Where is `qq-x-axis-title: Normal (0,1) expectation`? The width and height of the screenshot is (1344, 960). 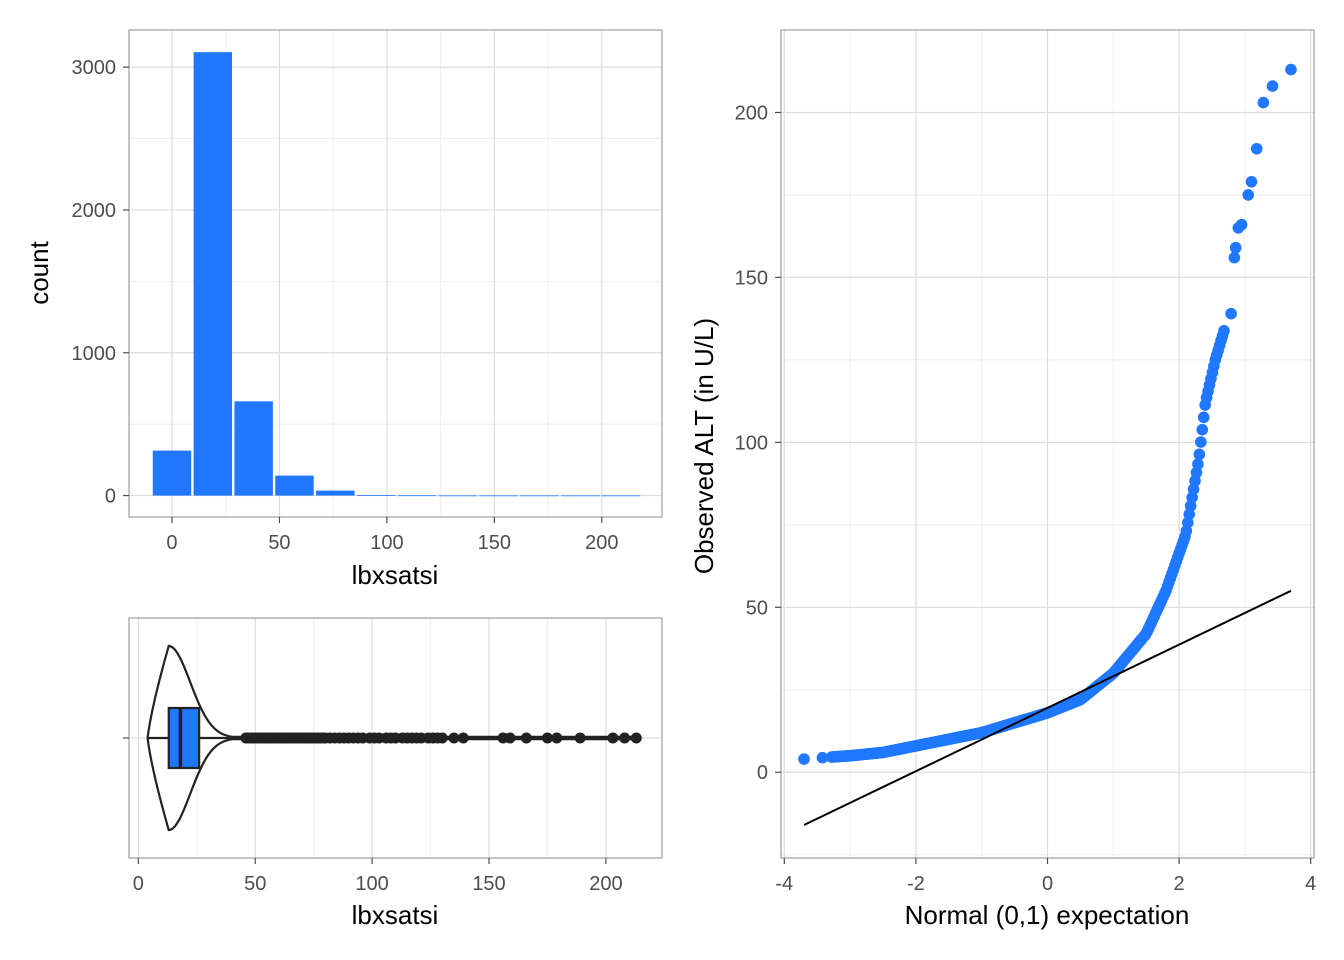
qq-x-axis-title: Normal (0,1) expectation is located at coordinates (1047, 915).